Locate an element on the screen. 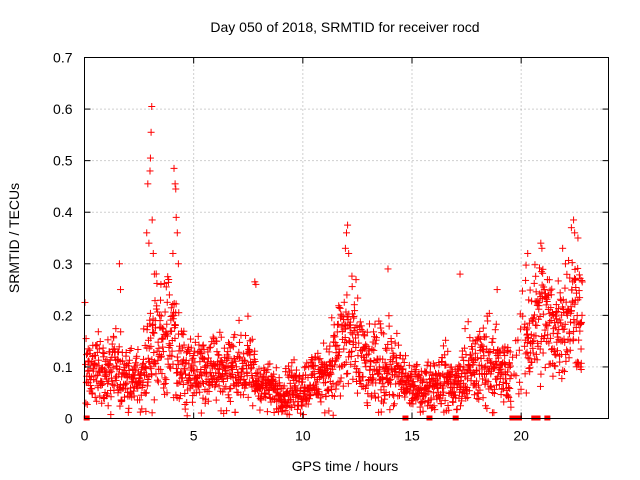 The image size is (640, 480). x-tick-label: 15 is located at coordinates (412, 436).